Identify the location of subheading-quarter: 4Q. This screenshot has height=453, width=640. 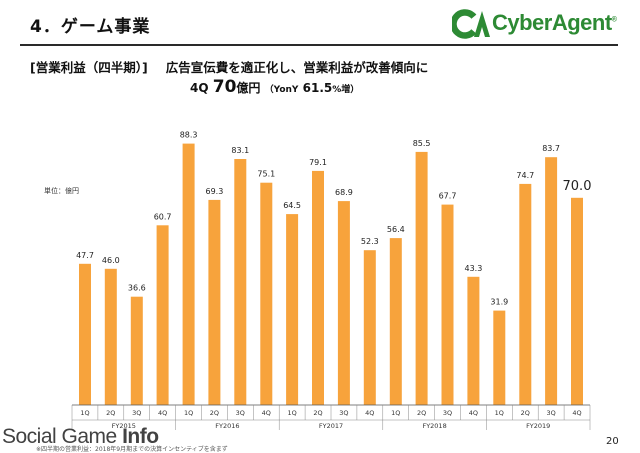
(199, 88).